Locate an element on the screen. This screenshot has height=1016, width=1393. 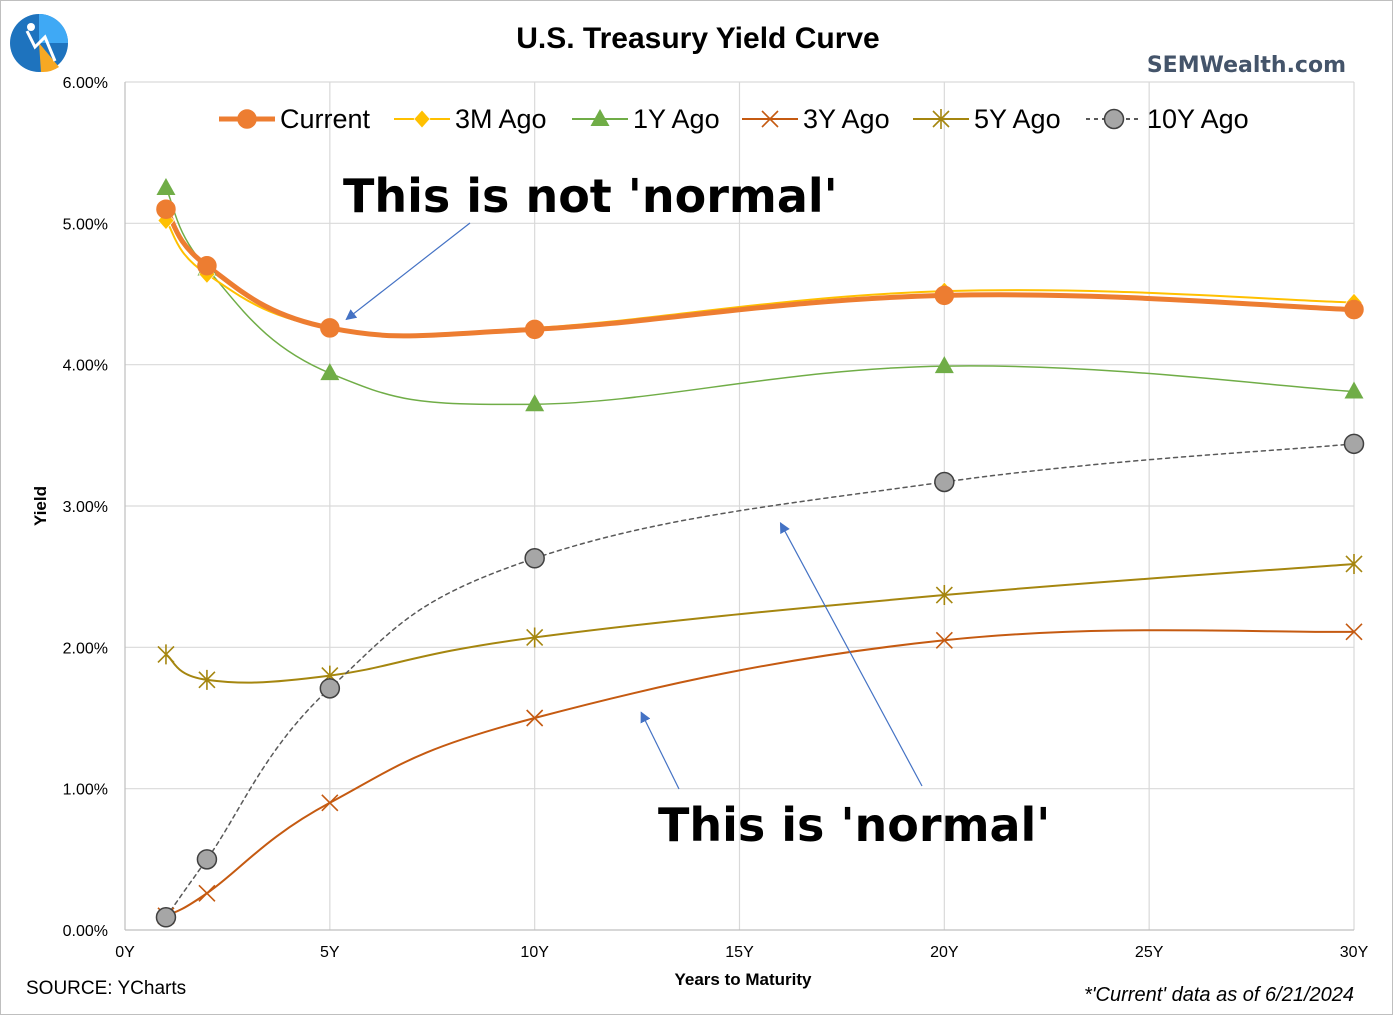
x-tick-label: 0Y is located at coordinates (125, 952).